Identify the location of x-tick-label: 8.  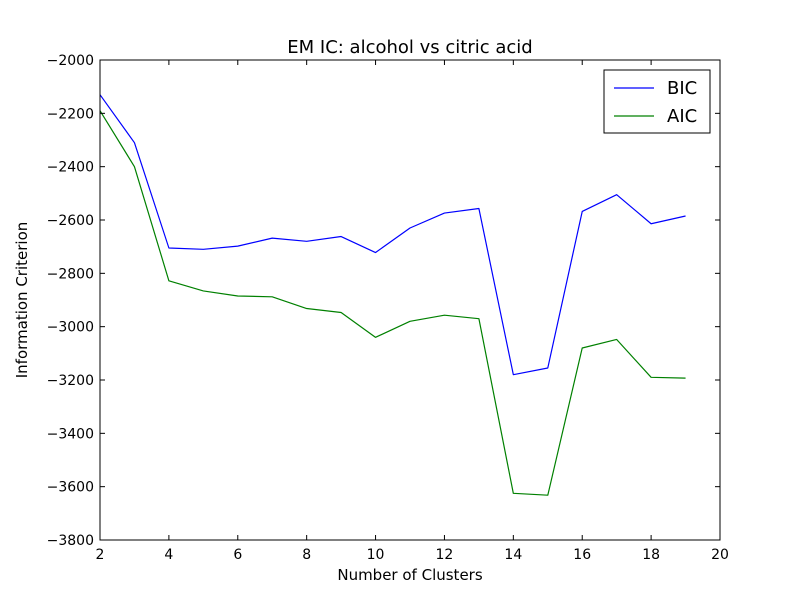
(306, 555).